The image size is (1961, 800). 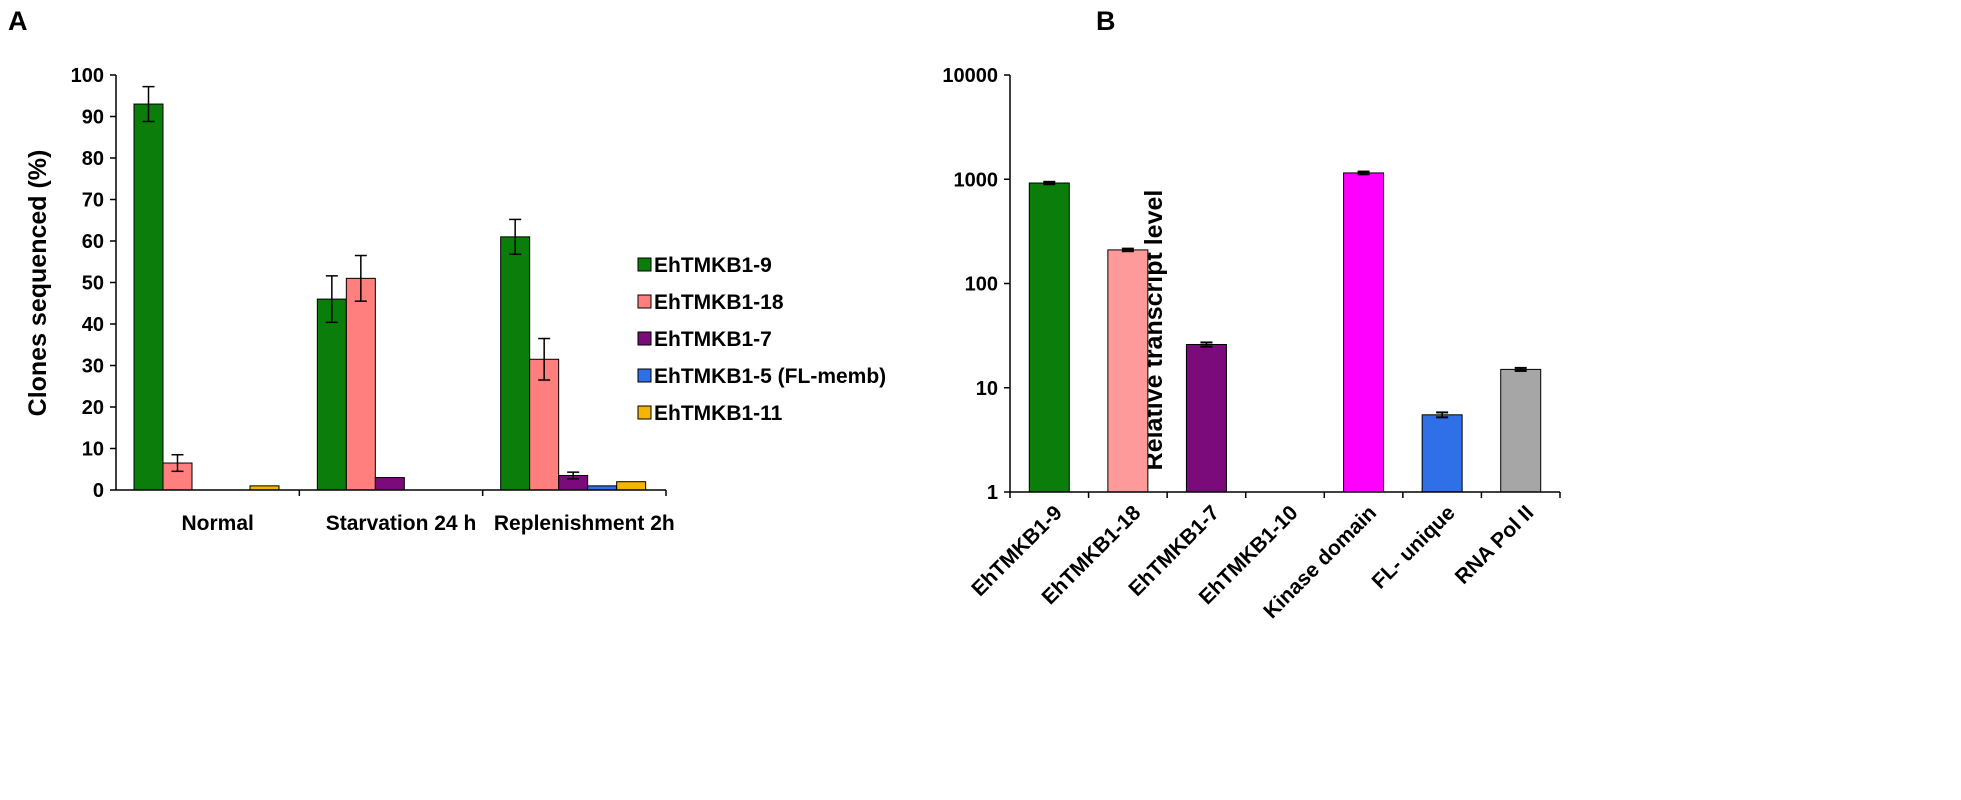 What do you see at coordinates (976, 180) in the screenshot?
I see `y-tick-label: 1000` at bounding box center [976, 180].